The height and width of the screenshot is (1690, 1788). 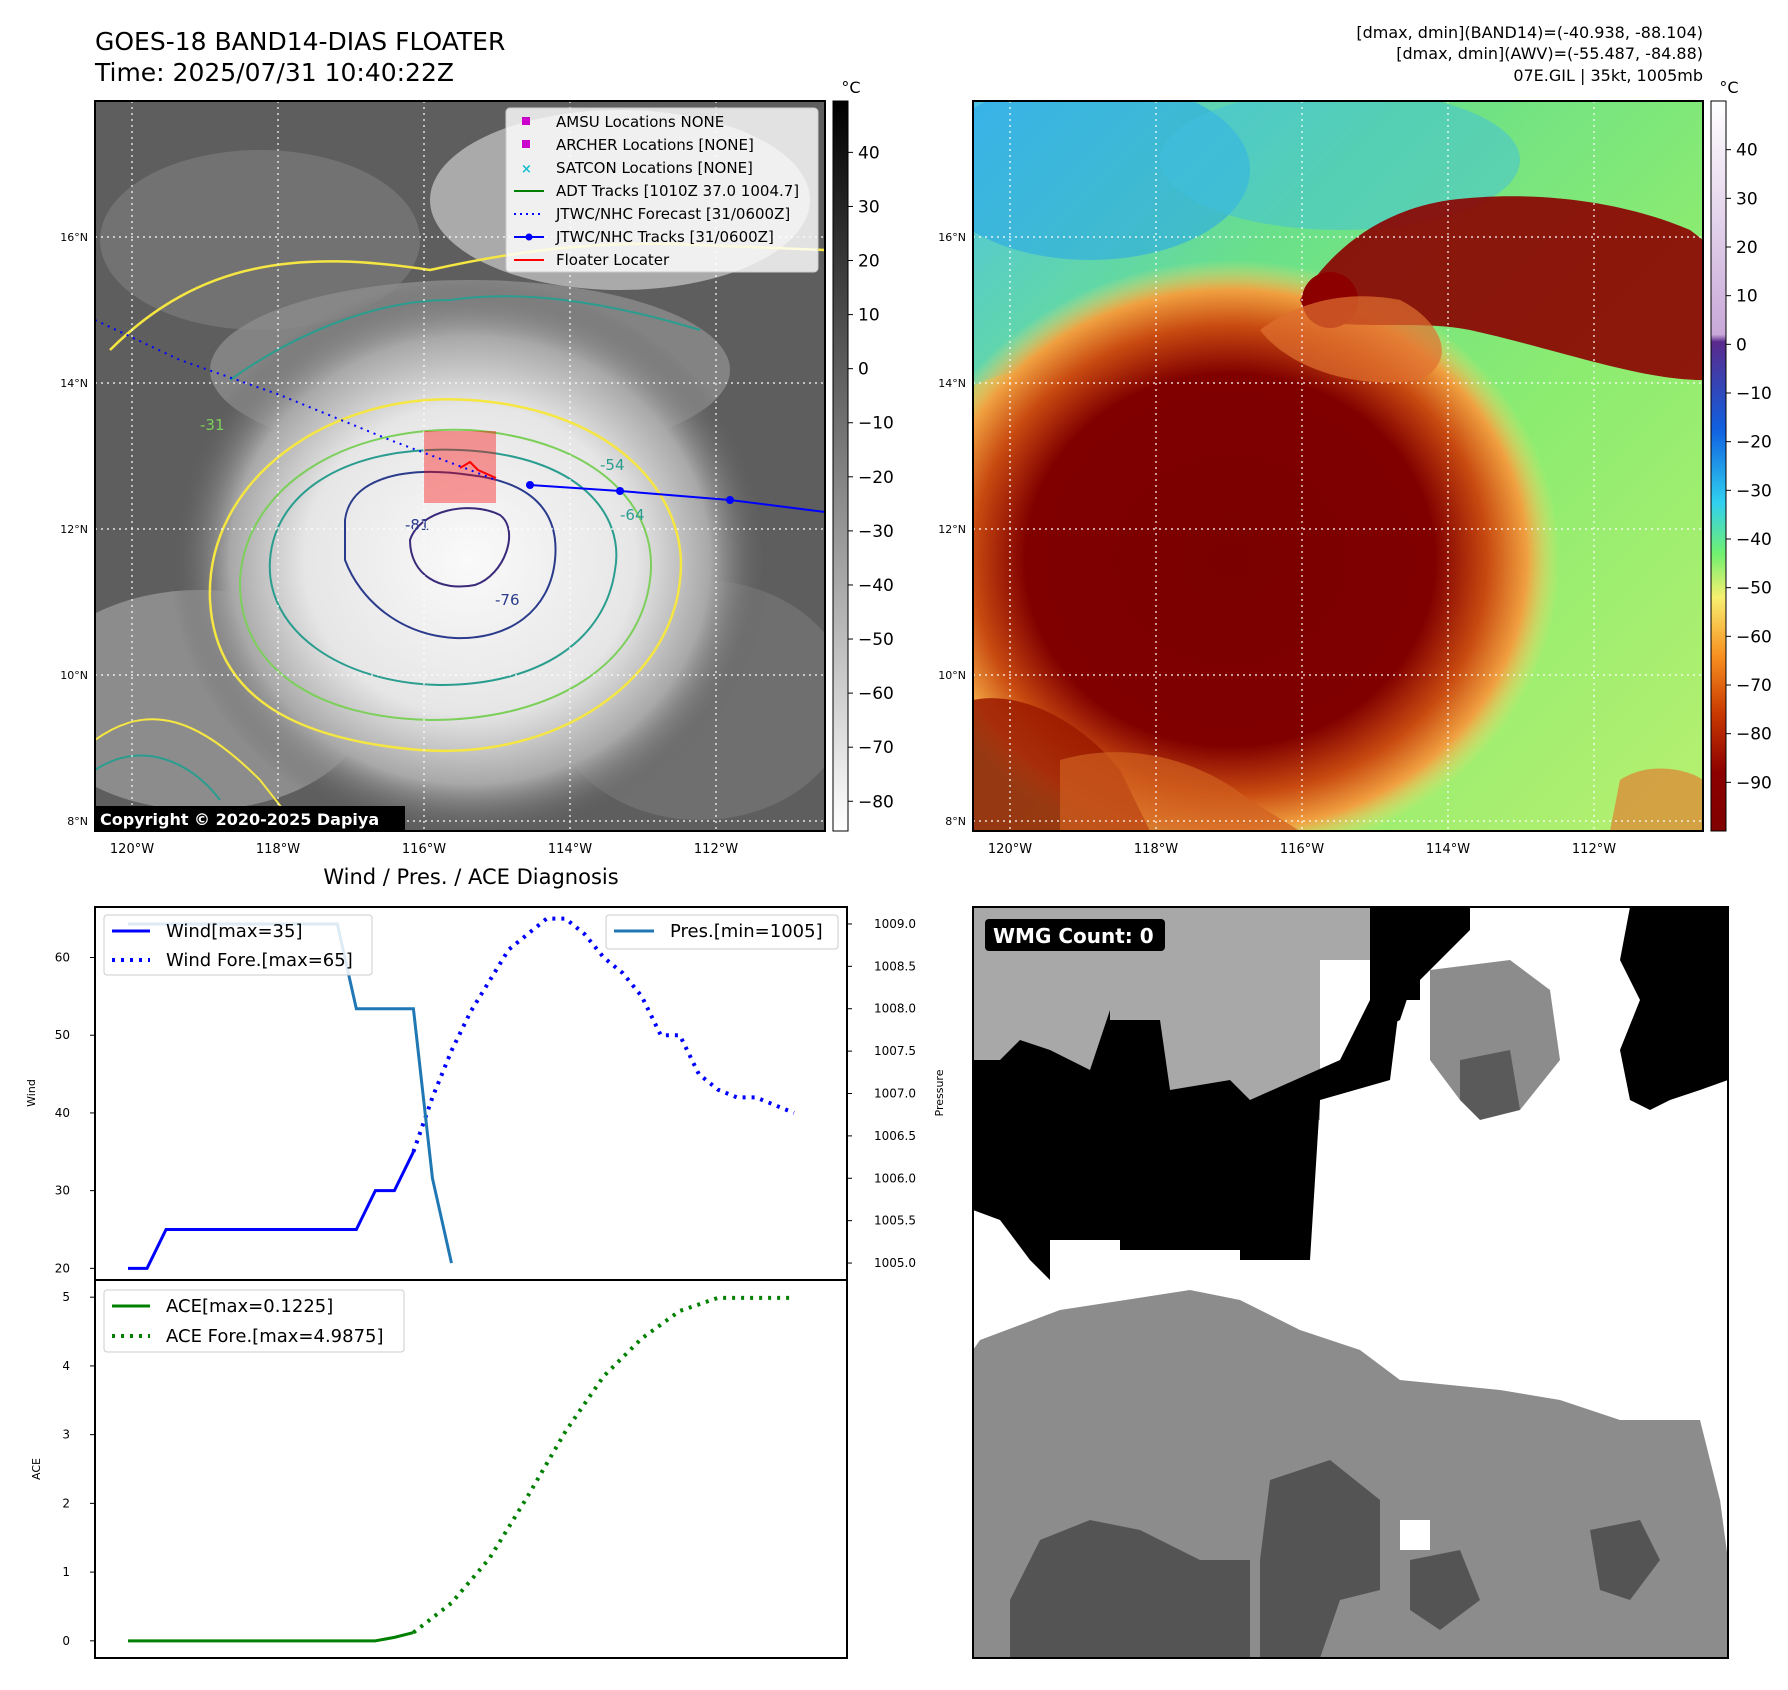 I want to click on figure-time: Time: 2025/07/31 10:40:22Z, so click(x=274, y=72).